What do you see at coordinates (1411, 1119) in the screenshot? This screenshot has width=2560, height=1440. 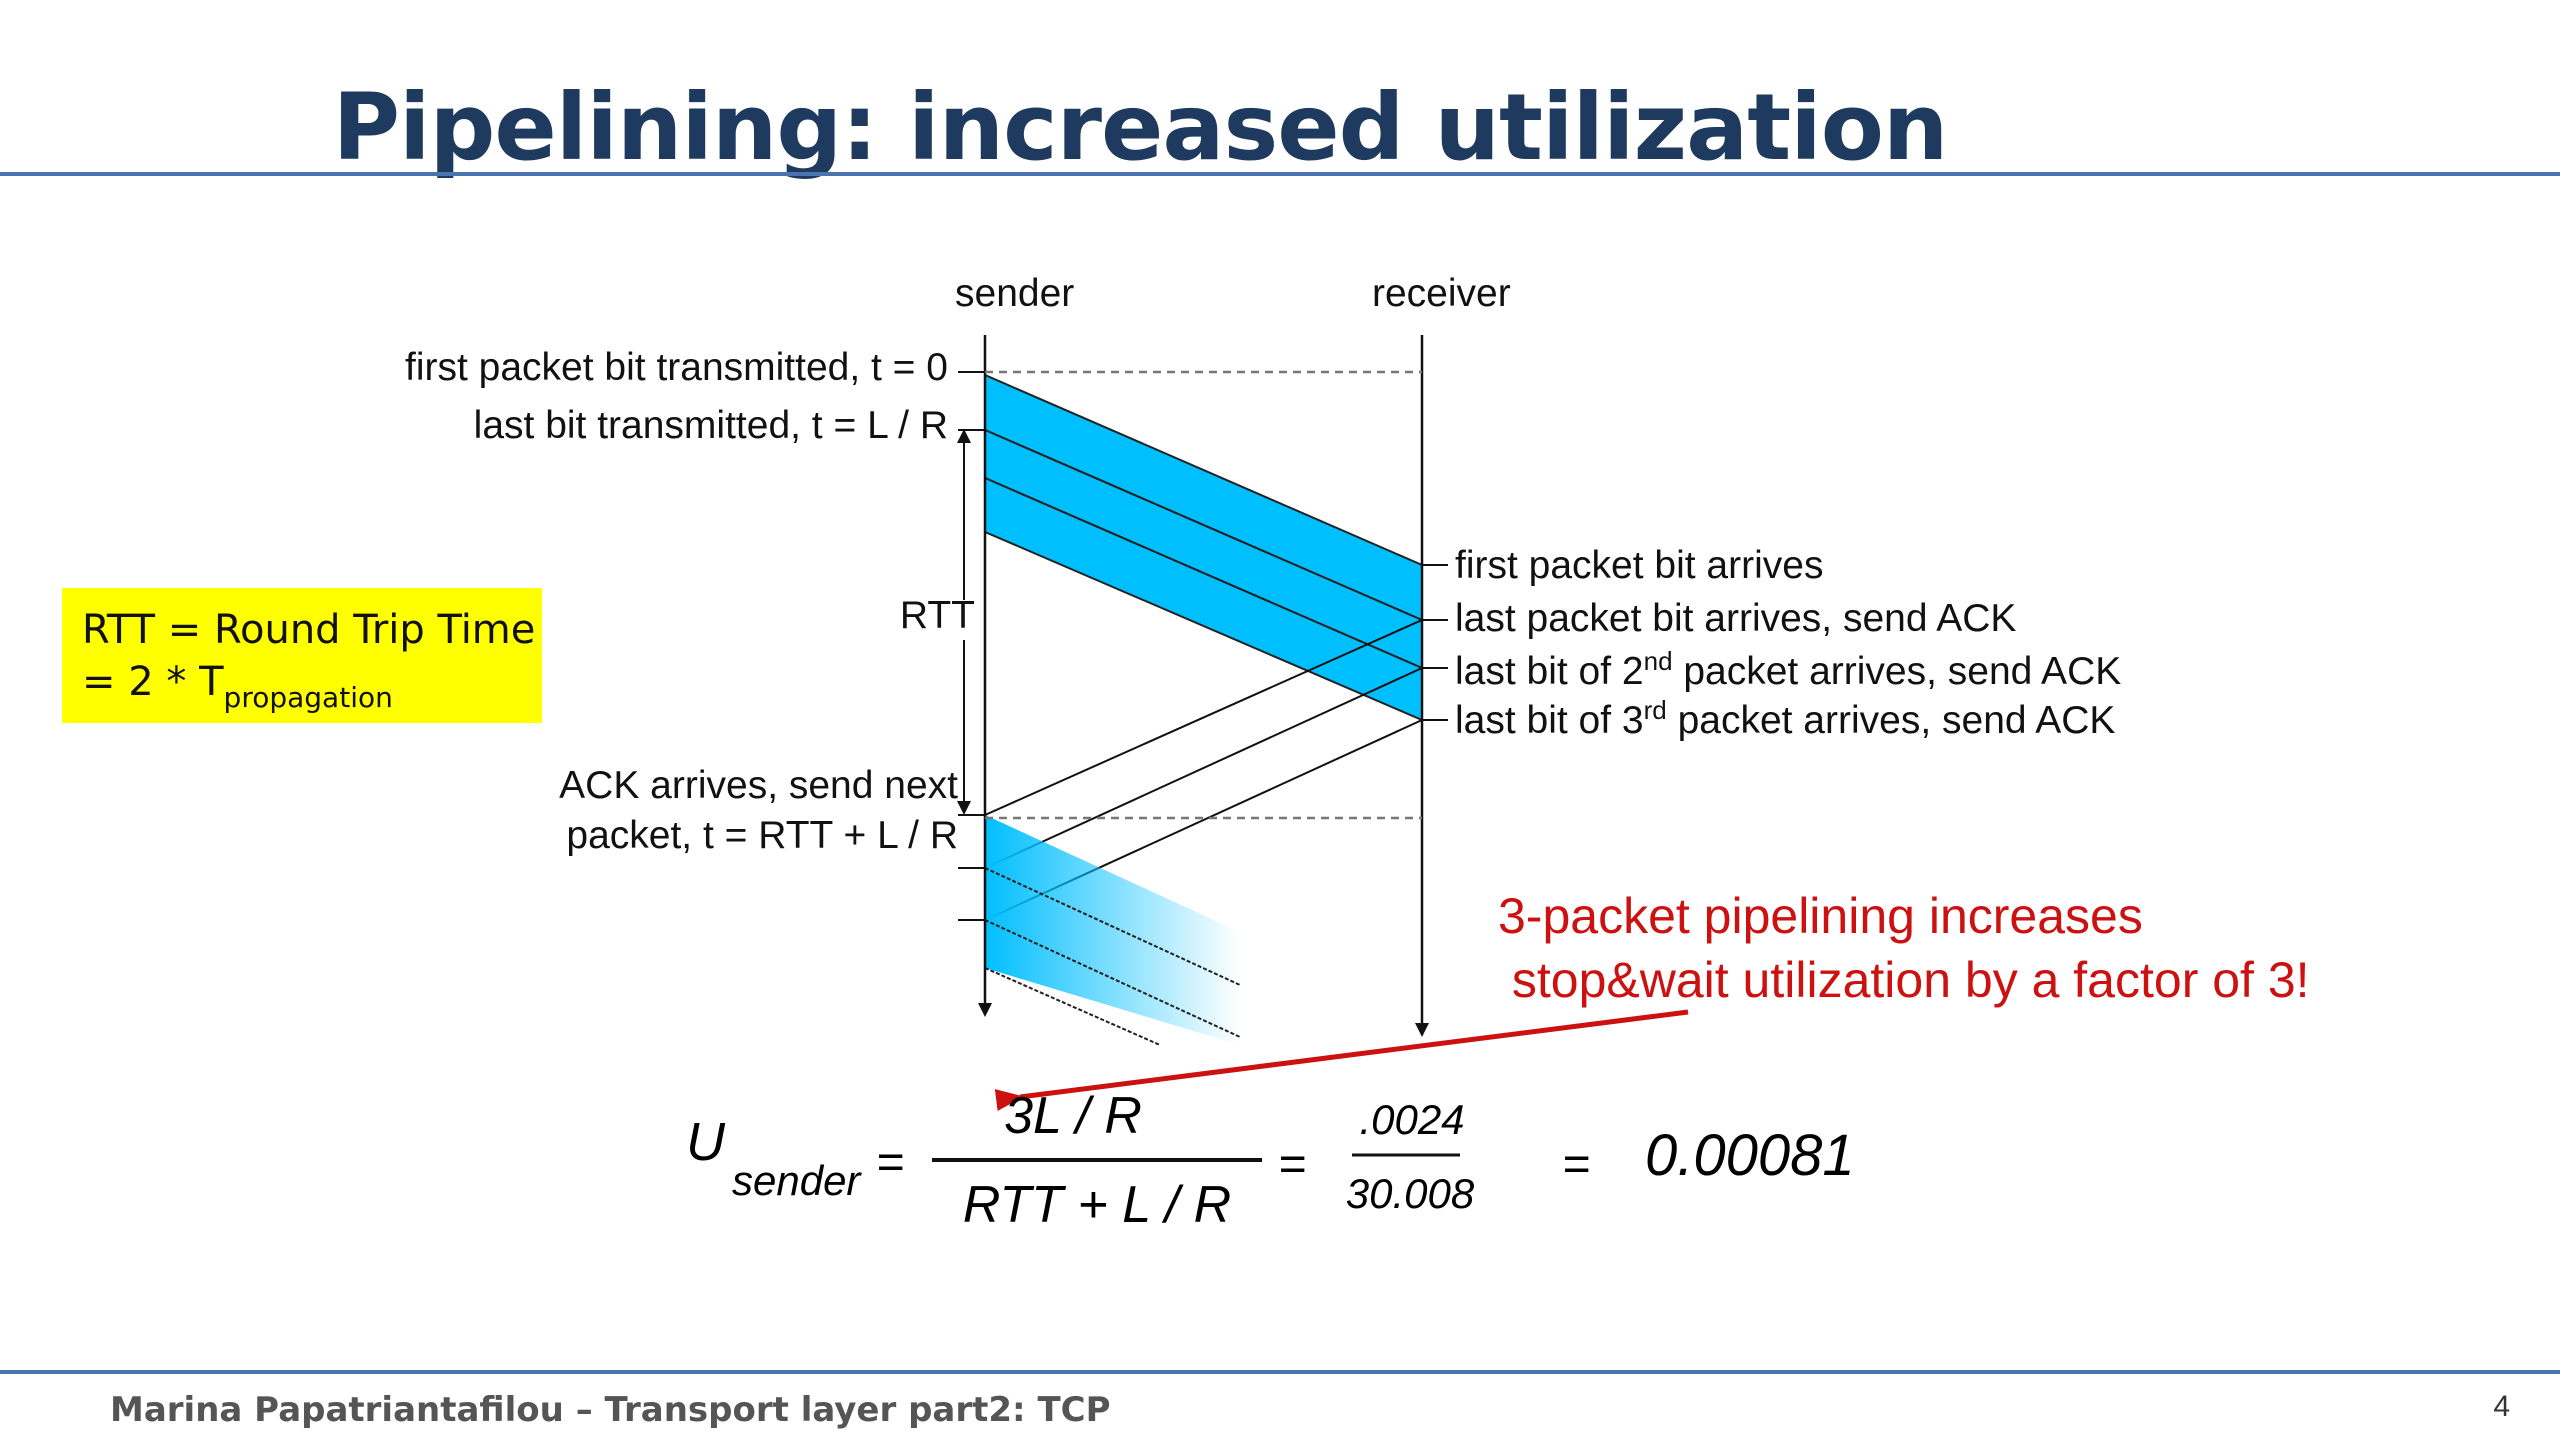 I see `formula-numerator-2: .0024` at bounding box center [1411, 1119].